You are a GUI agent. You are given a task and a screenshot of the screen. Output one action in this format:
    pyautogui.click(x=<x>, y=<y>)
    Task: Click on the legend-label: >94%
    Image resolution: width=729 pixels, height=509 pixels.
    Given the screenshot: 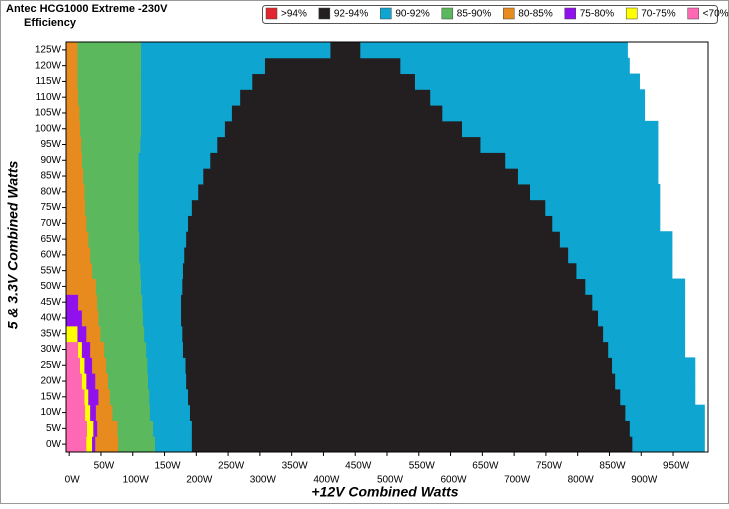 What is the action you would take?
    pyautogui.click(x=294, y=14)
    